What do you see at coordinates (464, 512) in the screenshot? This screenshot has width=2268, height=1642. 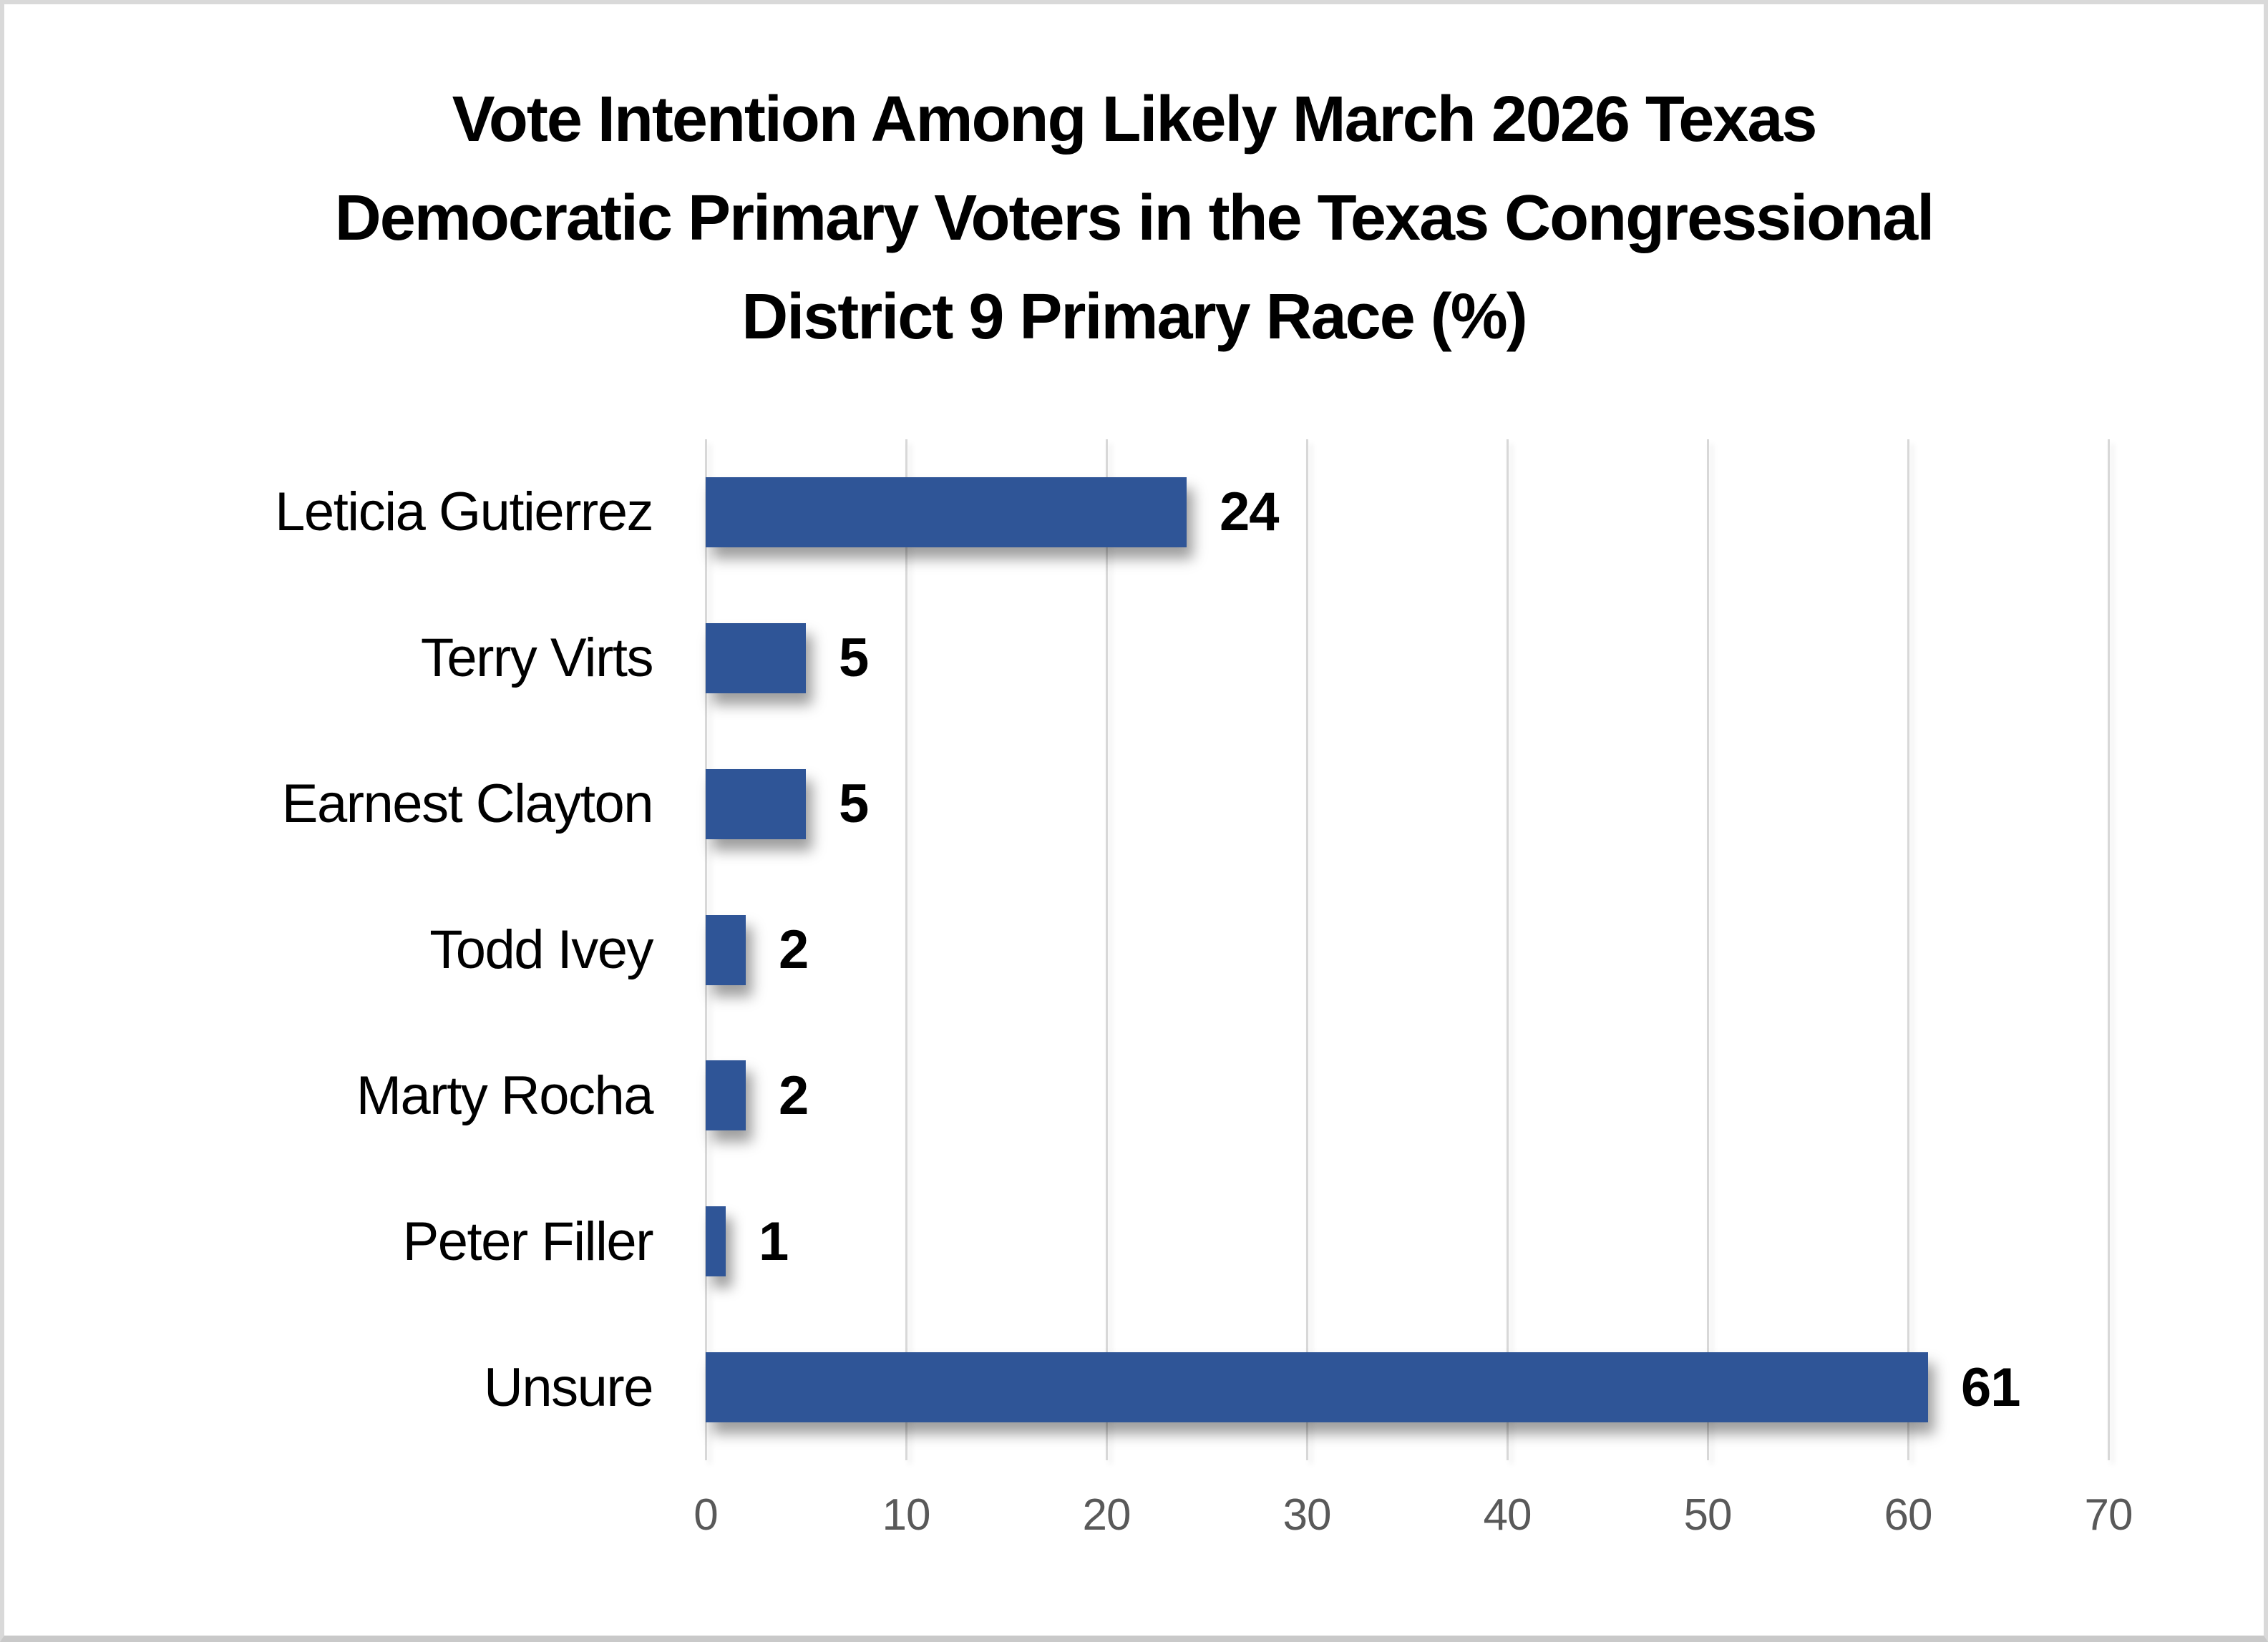 I see `category-label: Leticia Gutierrez` at bounding box center [464, 512].